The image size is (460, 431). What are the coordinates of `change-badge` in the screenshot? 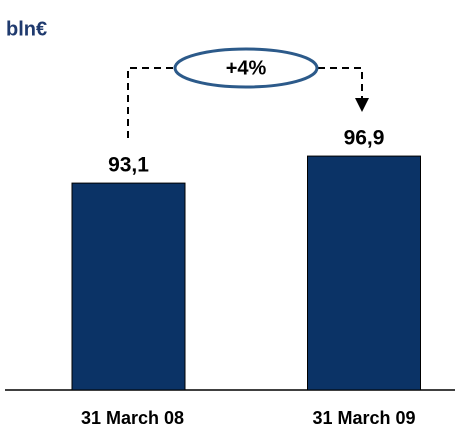 It's located at (246, 68).